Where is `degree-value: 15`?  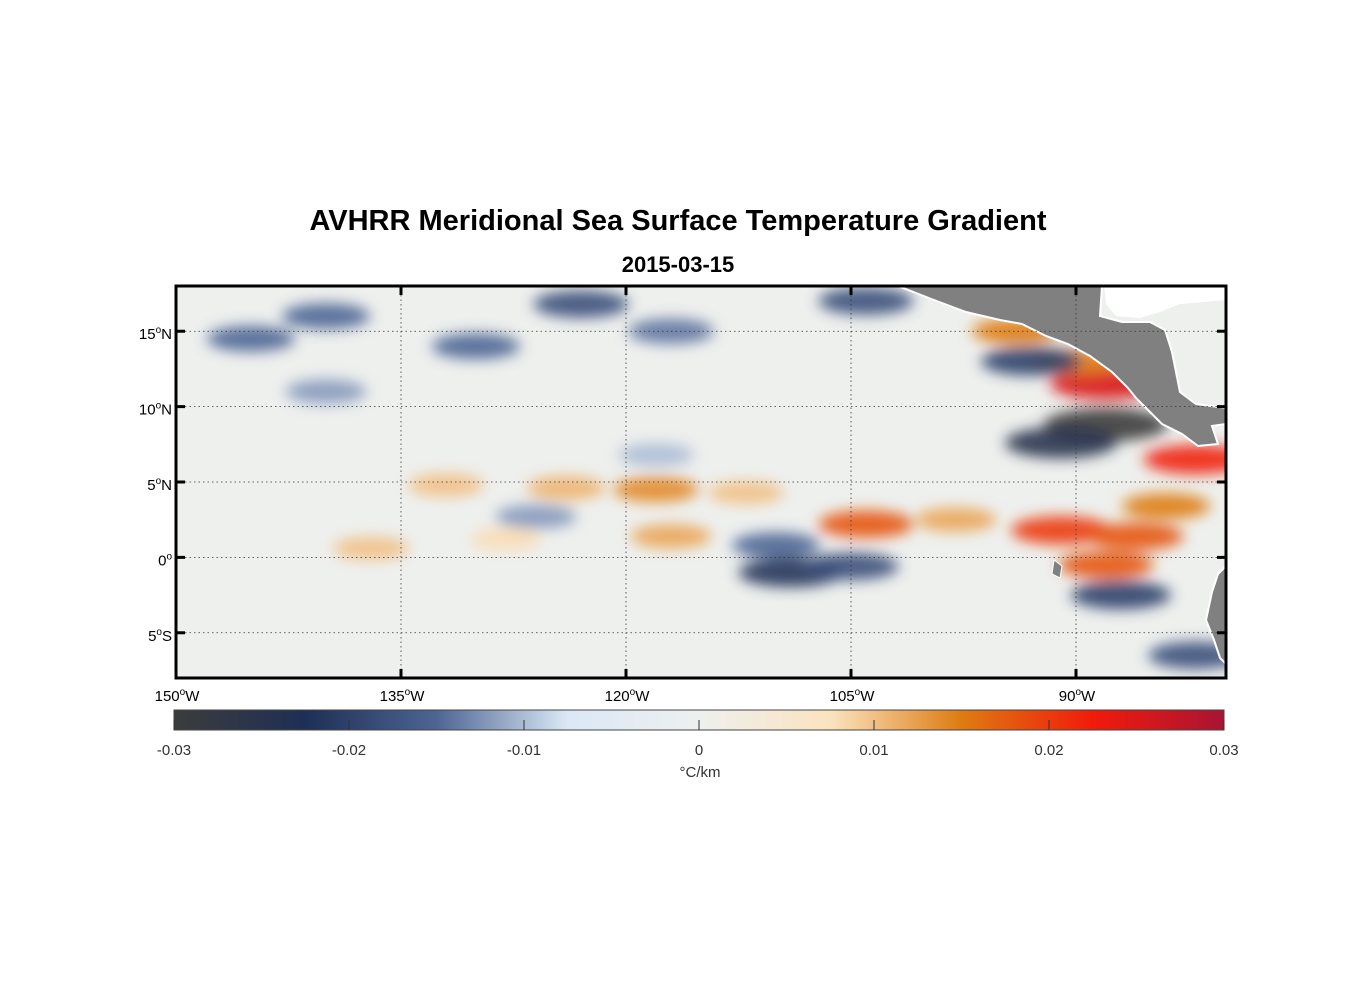 degree-value: 15 is located at coordinates (147, 334).